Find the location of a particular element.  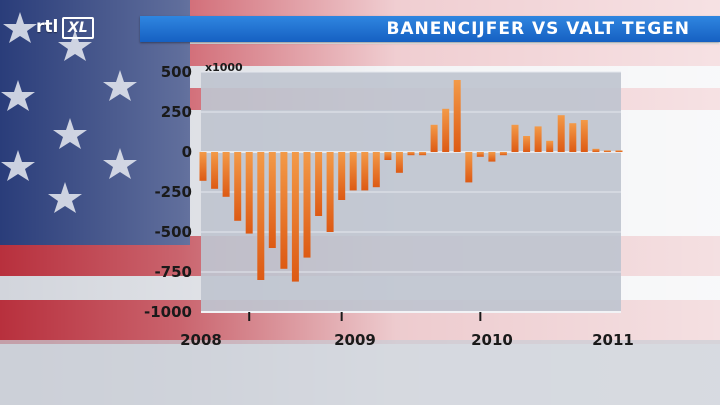

x-tick-label: 2008 is located at coordinates (201, 340).